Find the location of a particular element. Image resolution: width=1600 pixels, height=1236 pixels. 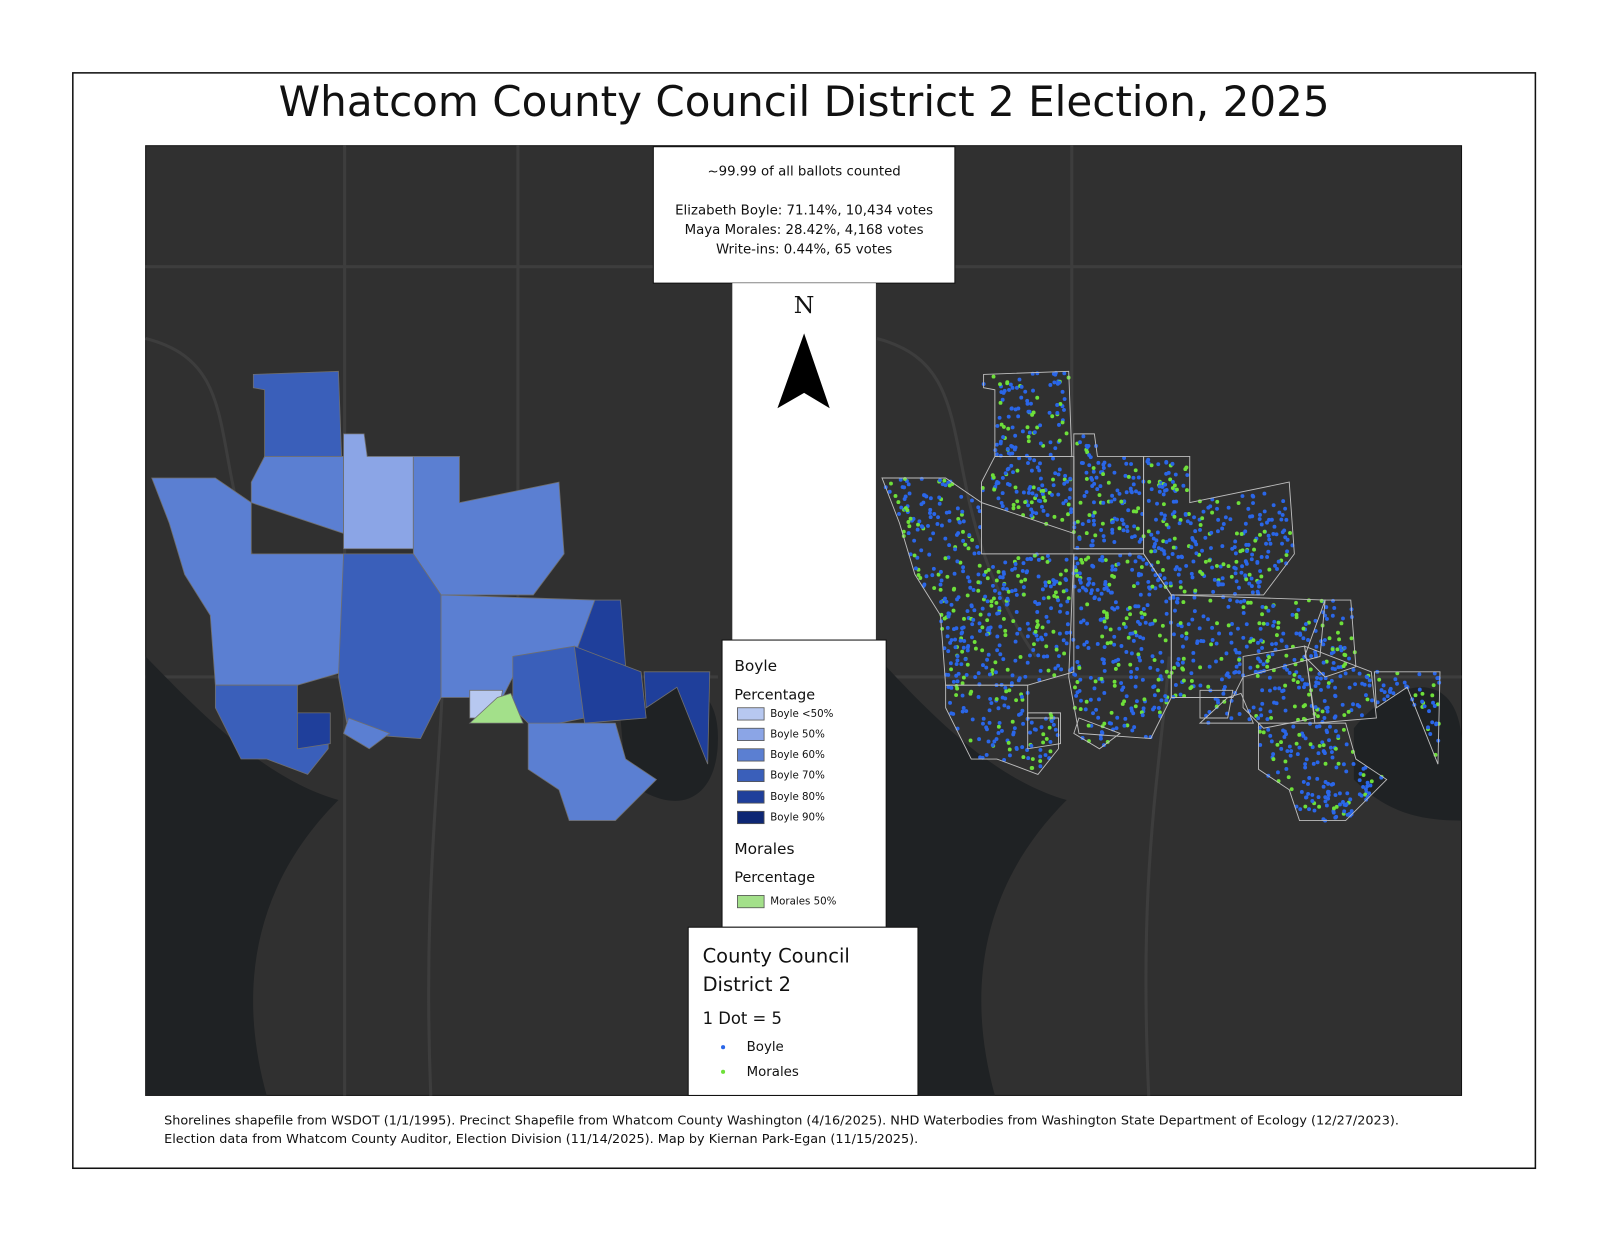

legend-subheading: Percentage is located at coordinates (774, 695).